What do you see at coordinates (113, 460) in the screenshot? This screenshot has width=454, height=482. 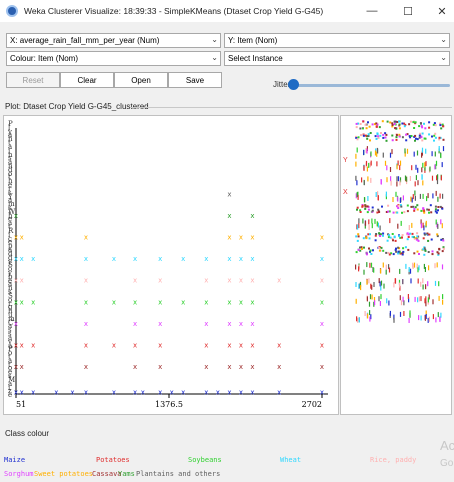 I see `legend-item: Potatoes` at bounding box center [113, 460].